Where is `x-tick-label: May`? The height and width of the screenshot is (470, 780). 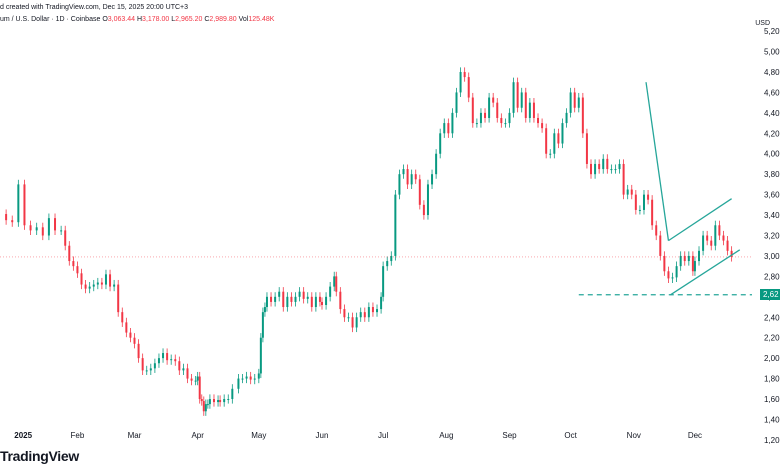 x-tick-label: May is located at coordinates (258, 435).